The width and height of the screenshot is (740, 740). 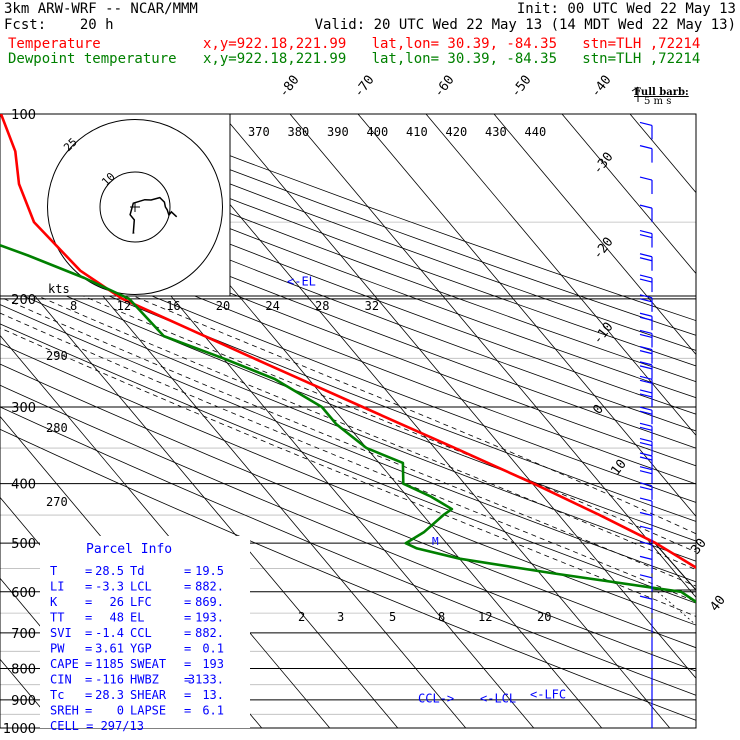 What do you see at coordinates (97, 726) in the screenshot?
I see `parcel-cell: CELL = 297/13` at bounding box center [97, 726].